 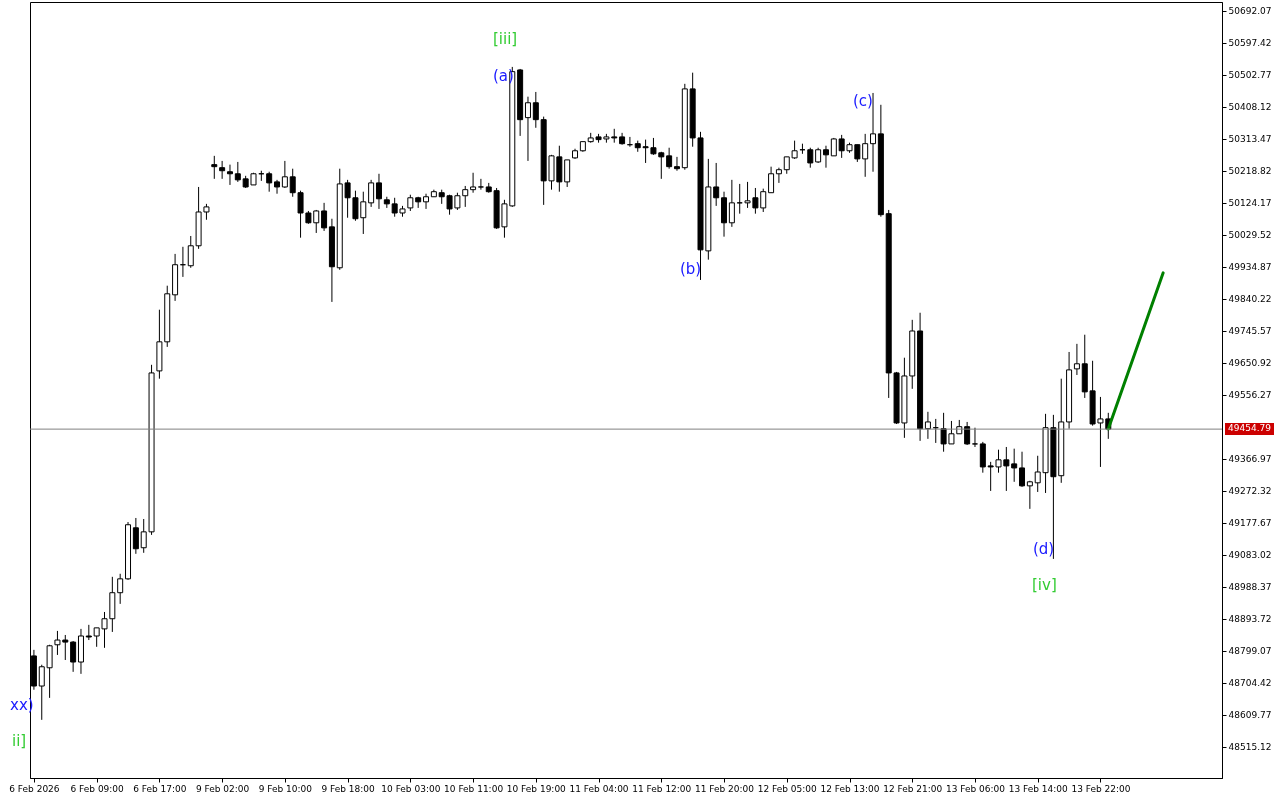 What do you see at coordinates (1250, 363) in the screenshot?
I see `y-tick-label: 49650.92` at bounding box center [1250, 363].